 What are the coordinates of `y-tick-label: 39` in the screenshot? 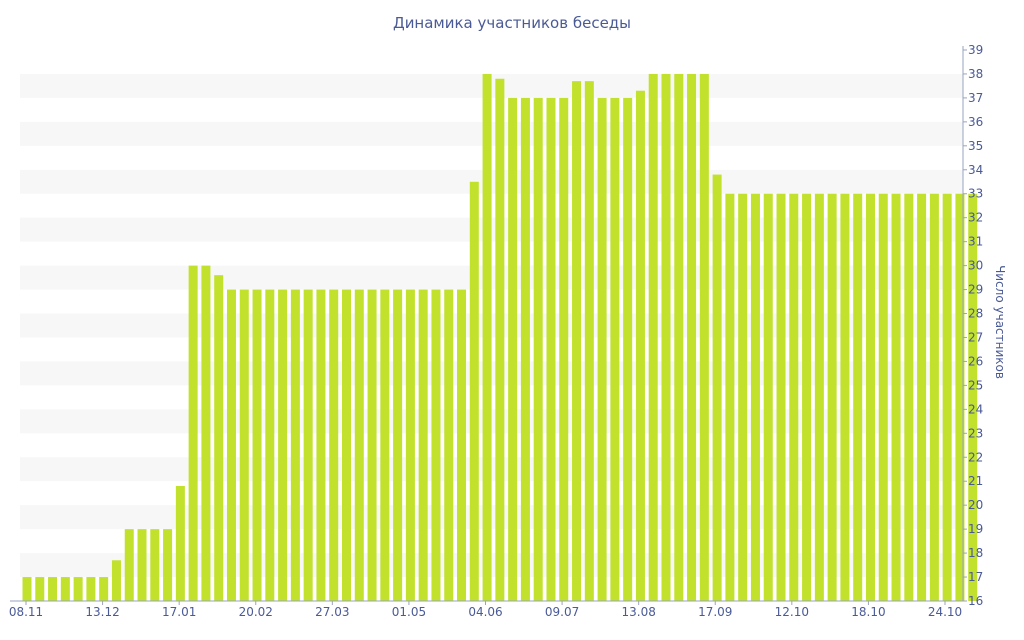 It's located at (975, 50).